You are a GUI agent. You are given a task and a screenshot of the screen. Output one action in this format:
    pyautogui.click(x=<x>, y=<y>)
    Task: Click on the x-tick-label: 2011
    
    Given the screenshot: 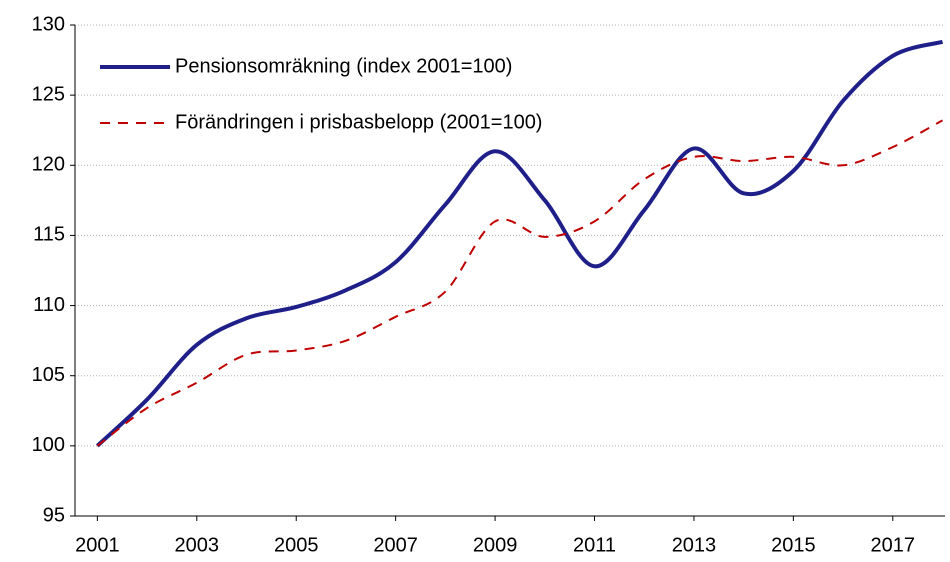 What is the action you would take?
    pyautogui.click(x=594, y=545)
    